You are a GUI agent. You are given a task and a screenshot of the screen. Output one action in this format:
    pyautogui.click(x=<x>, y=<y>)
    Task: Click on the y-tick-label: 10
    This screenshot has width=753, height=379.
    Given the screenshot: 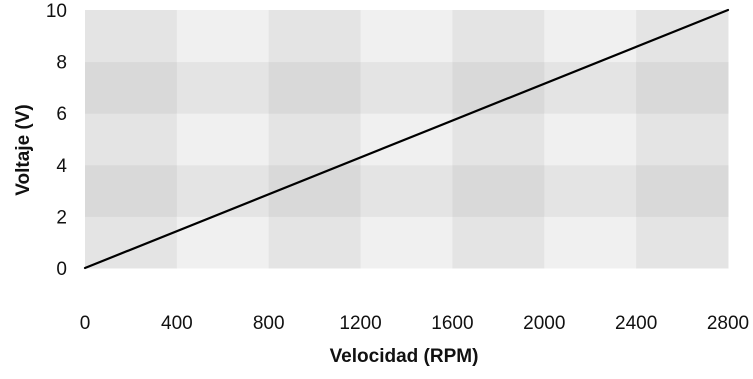 What is the action you would take?
    pyautogui.click(x=56, y=11)
    